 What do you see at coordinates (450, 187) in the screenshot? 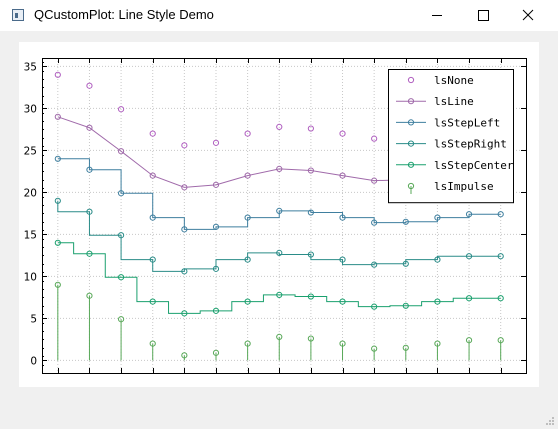
I see `legend-item-lsImpulse: lsImpulse` at bounding box center [450, 187].